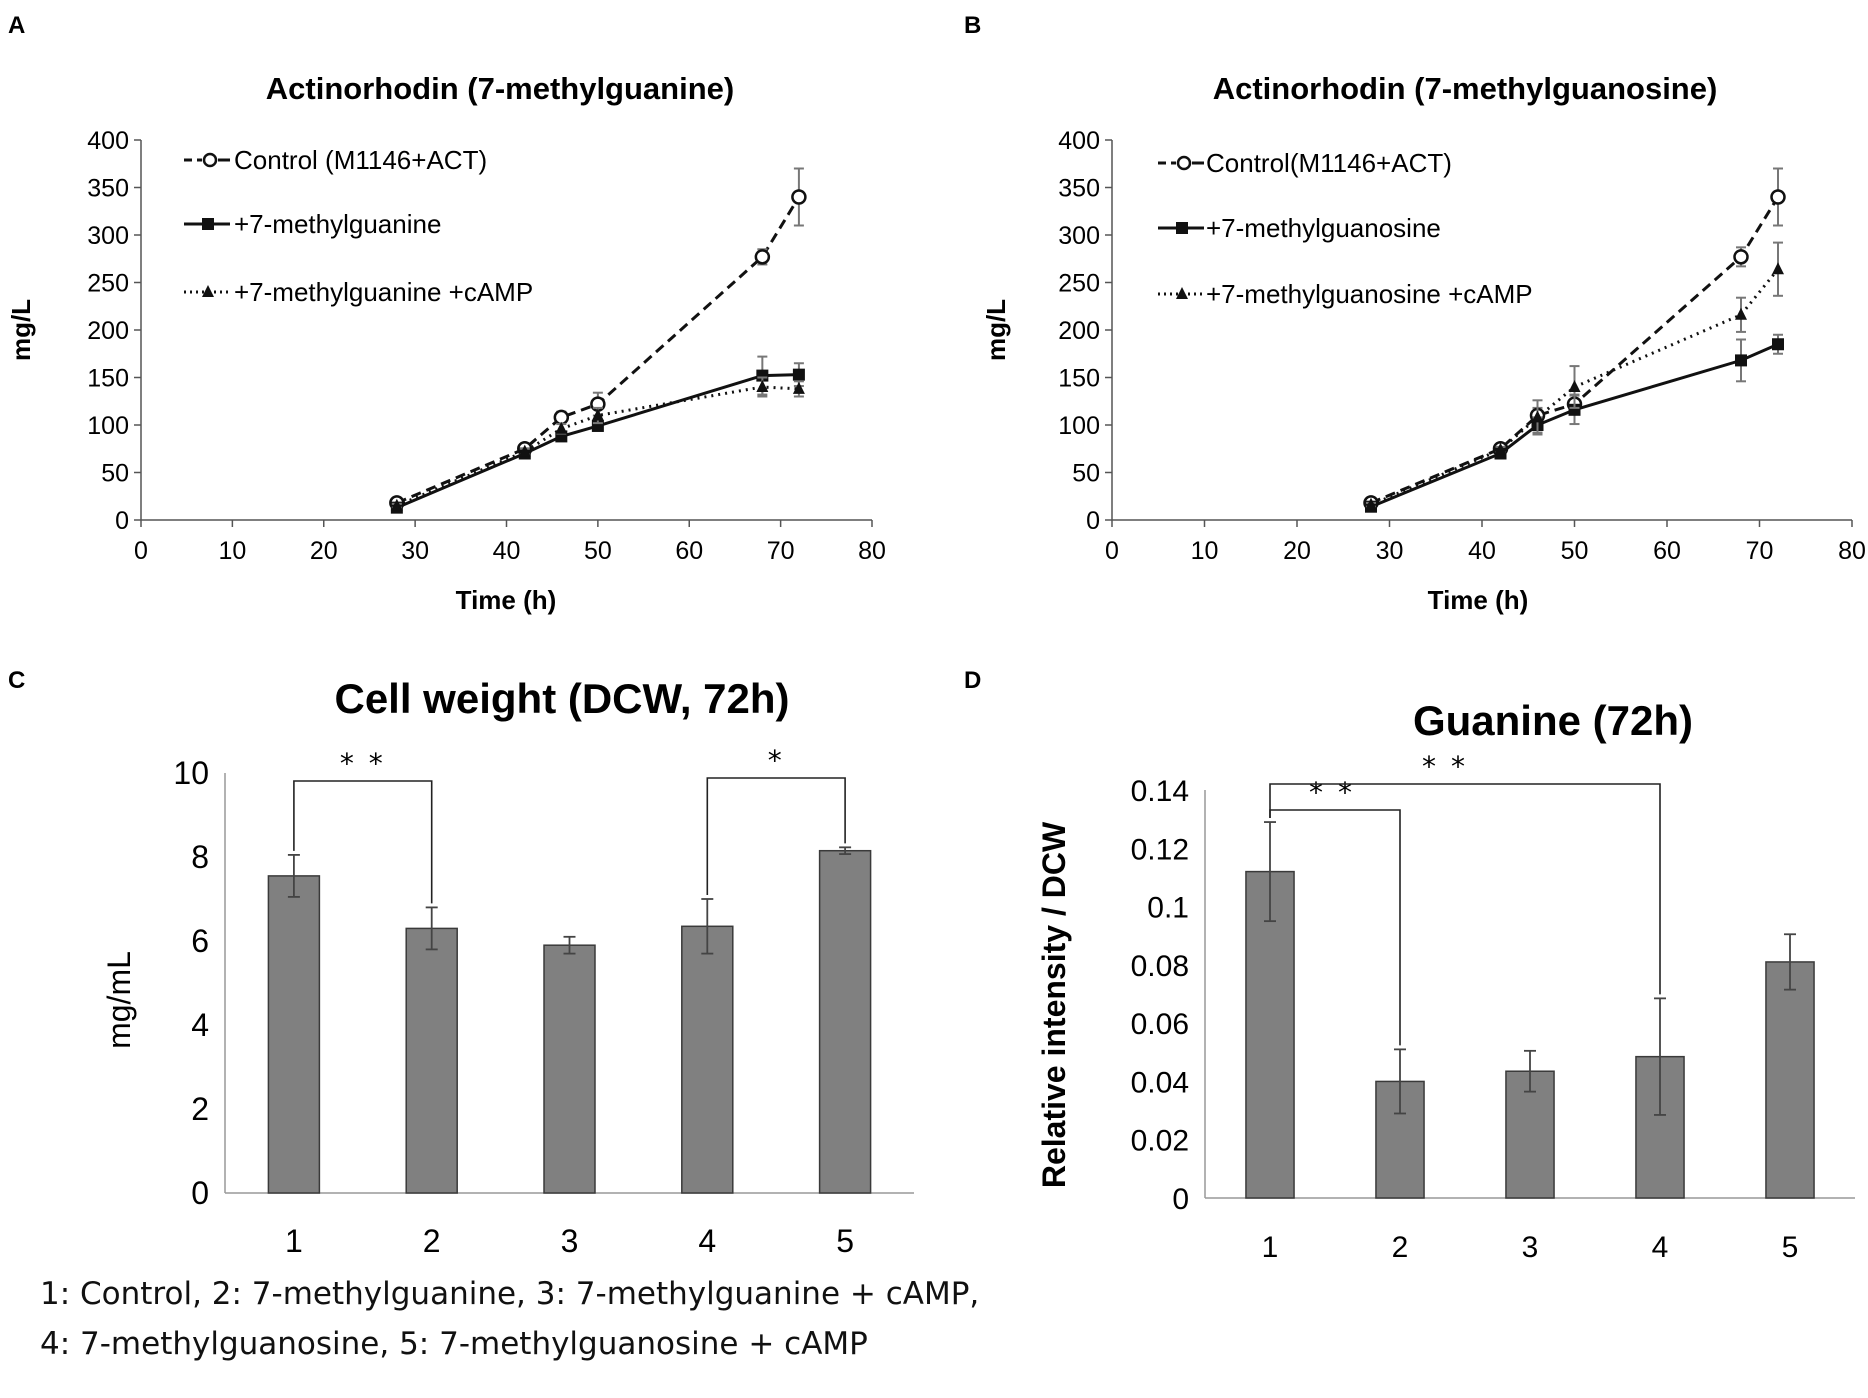 This screenshot has height=1398, width=1868. I want to click on y-tick-label: 200, so click(108, 331).